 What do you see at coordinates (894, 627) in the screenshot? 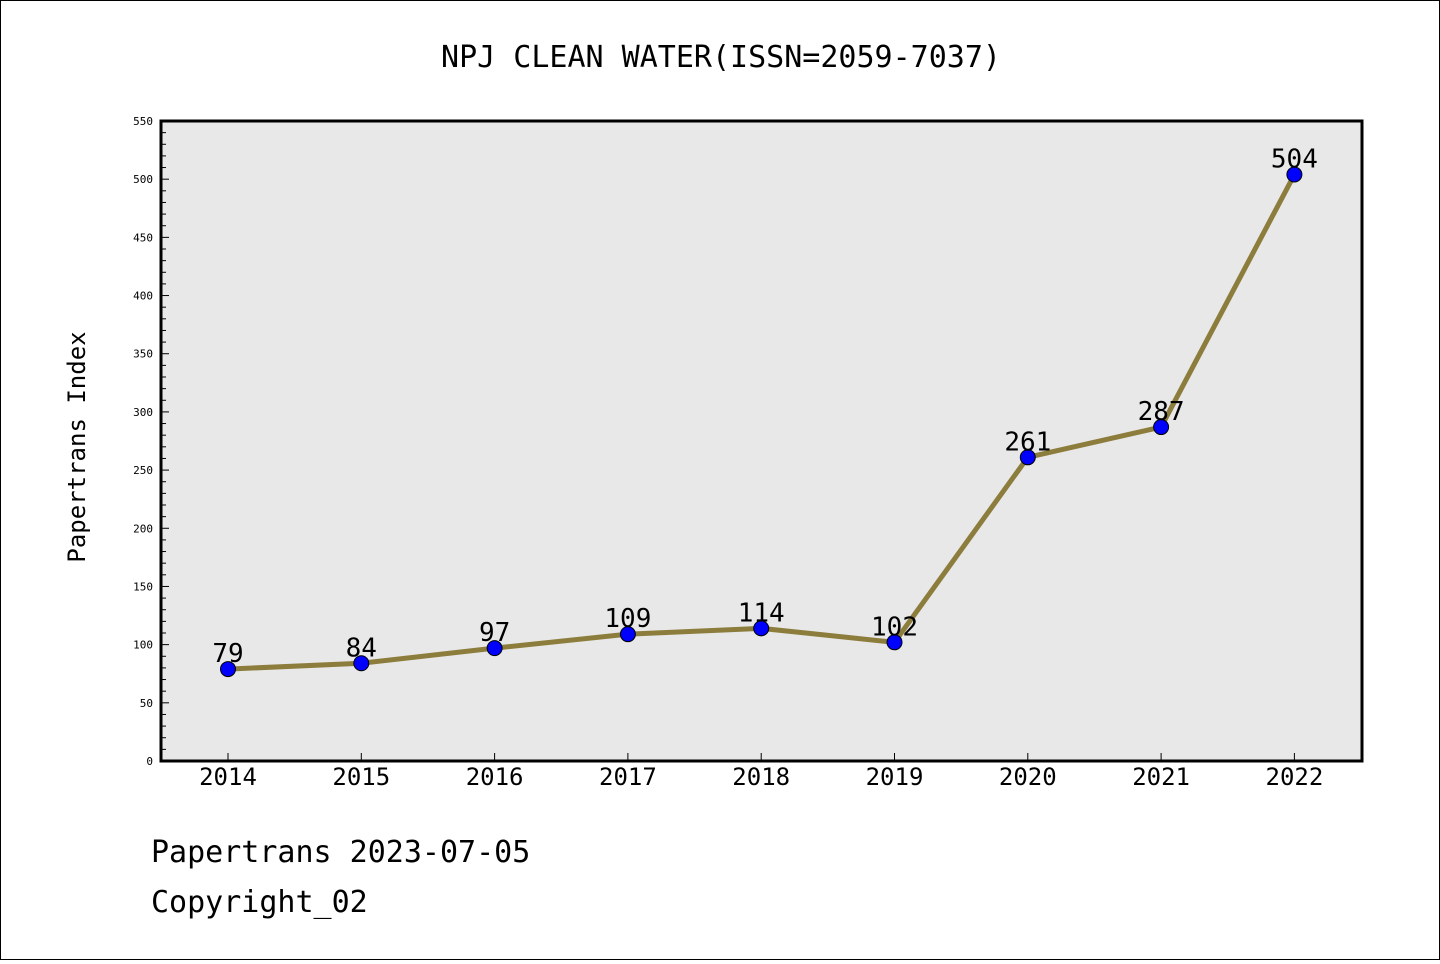
I see `data-label: 102` at bounding box center [894, 627].